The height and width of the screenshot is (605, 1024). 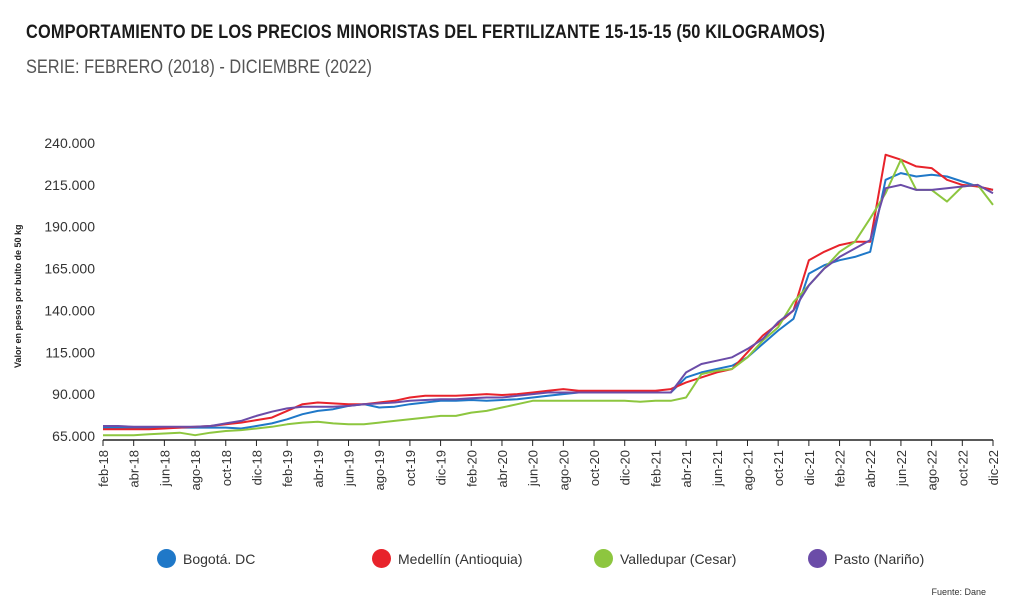 What do you see at coordinates (993, 467) in the screenshot?
I see `x-tick-label: dic-22` at bounding box center [993, 467].